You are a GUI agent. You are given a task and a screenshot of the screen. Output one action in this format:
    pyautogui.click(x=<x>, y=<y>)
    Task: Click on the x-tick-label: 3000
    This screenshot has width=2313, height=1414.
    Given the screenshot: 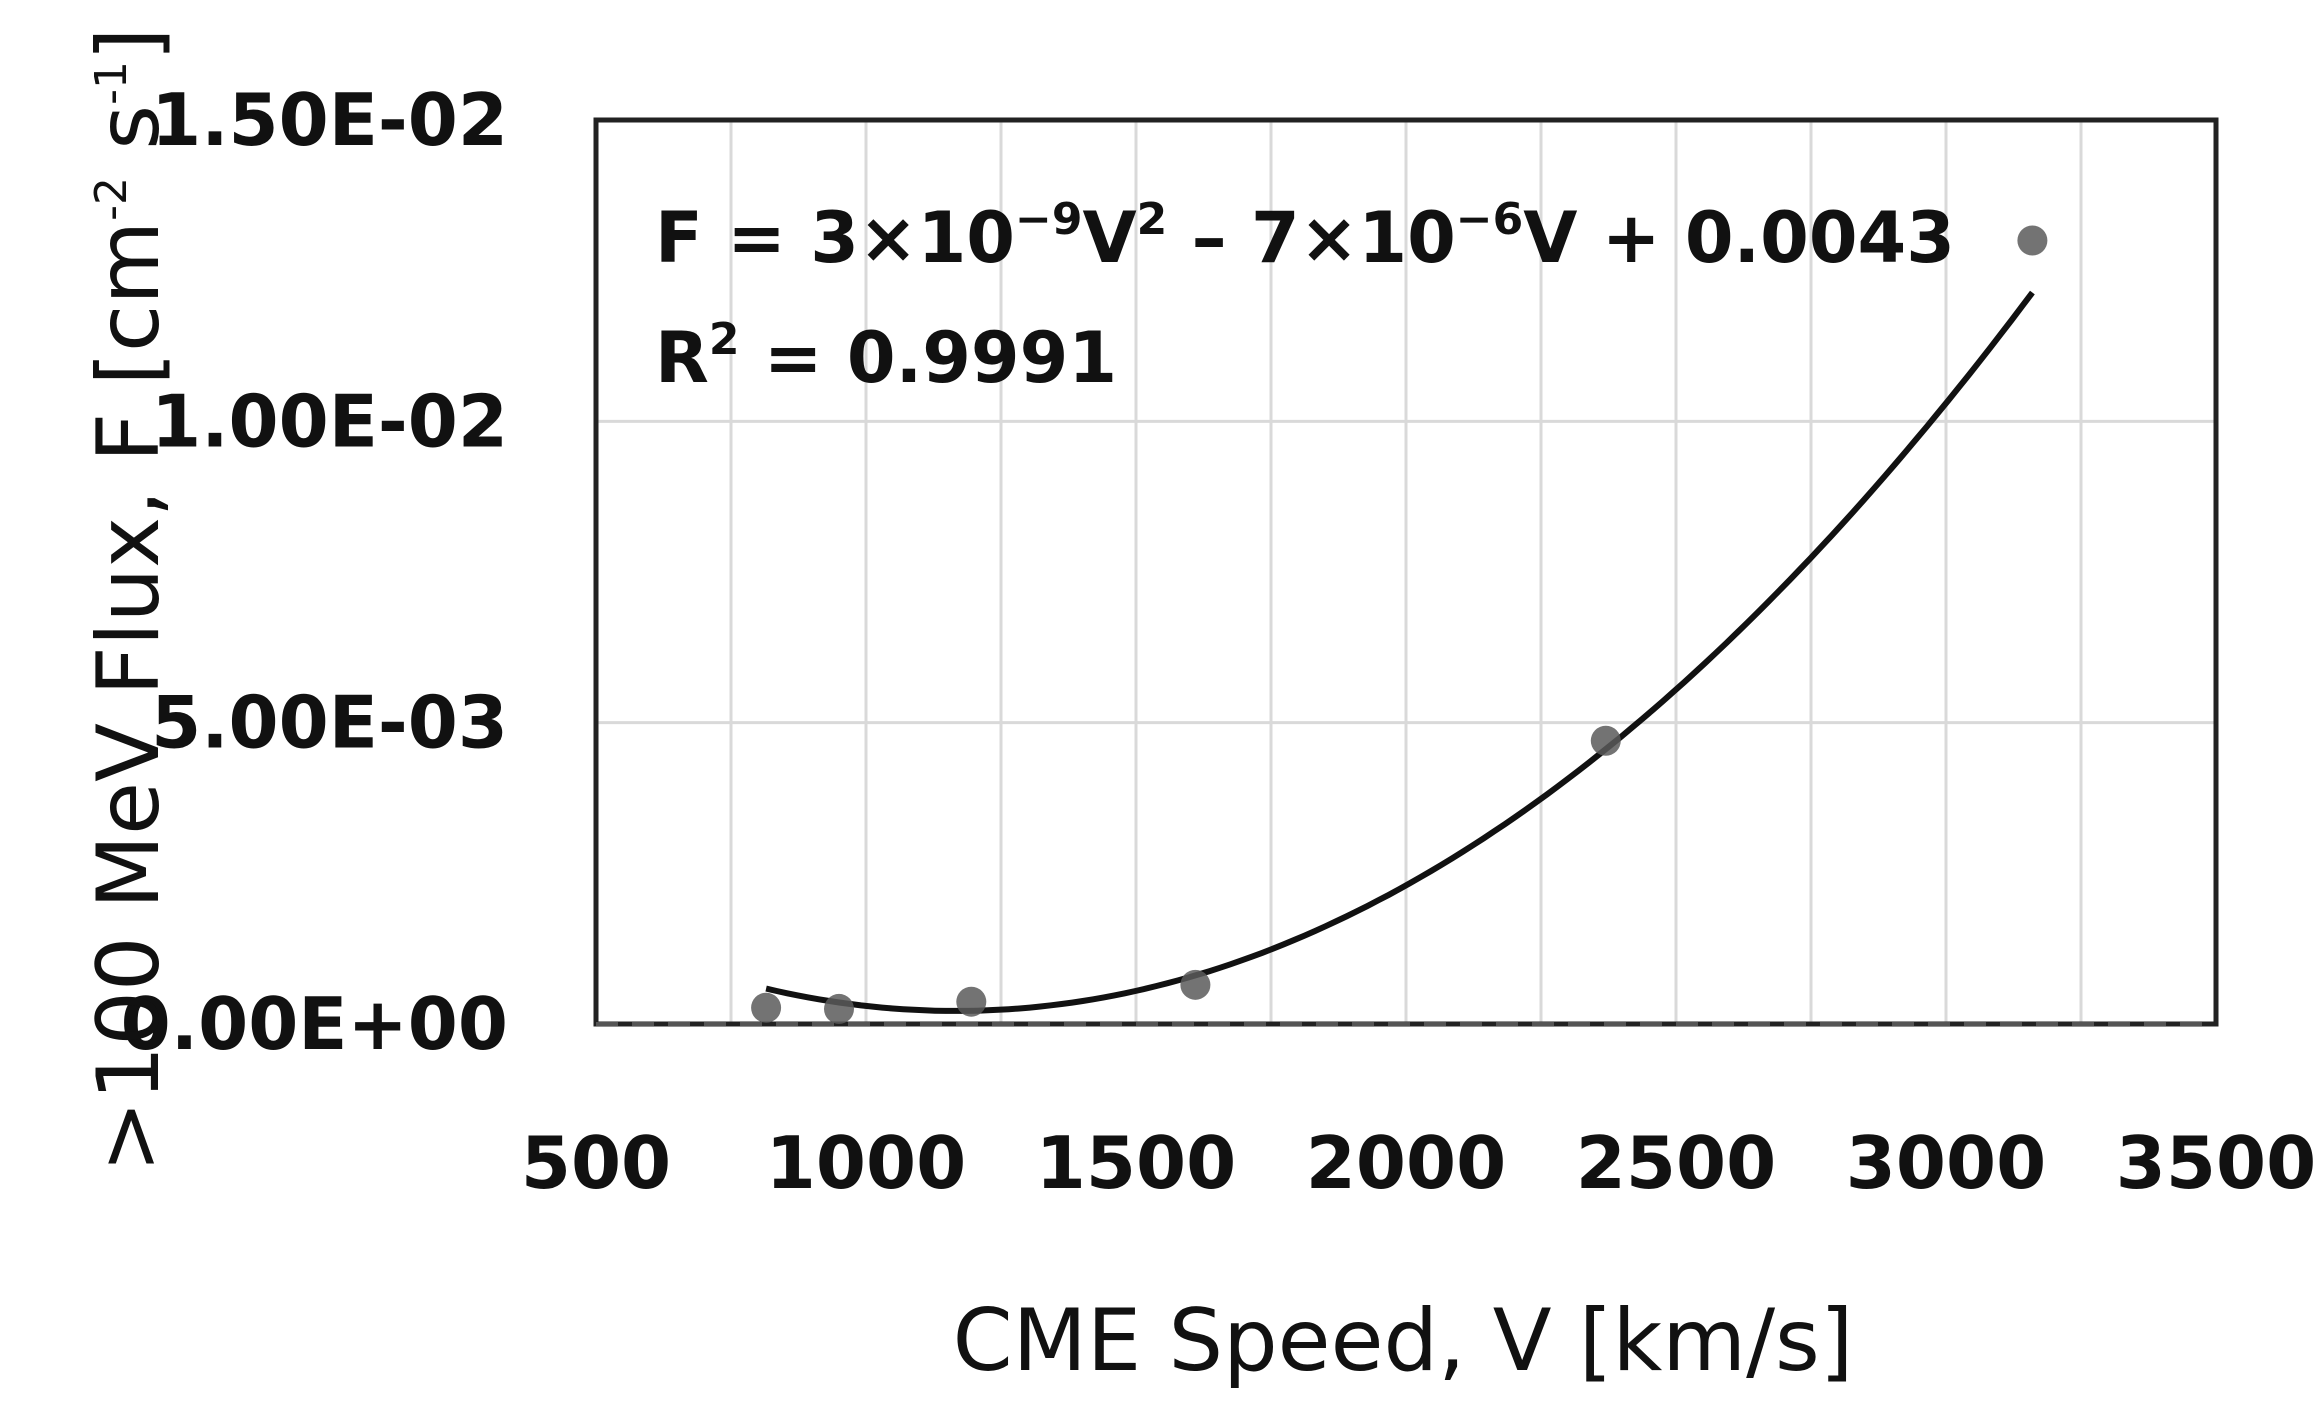 What is the action you would take?
    pyautogui.click(x=1946, y=1163)
    